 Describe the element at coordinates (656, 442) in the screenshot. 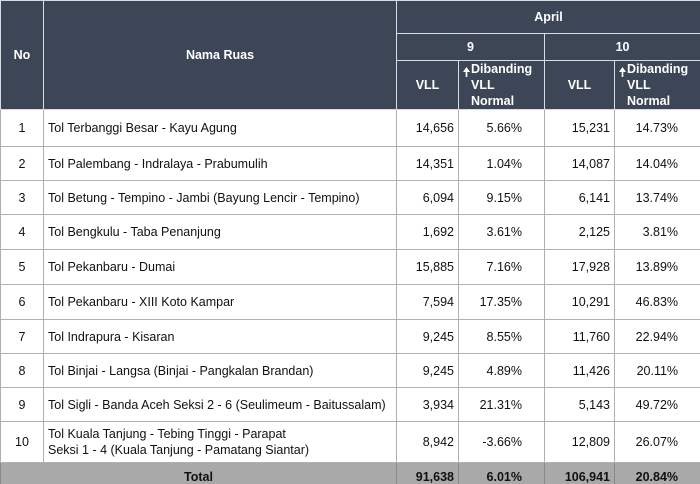

I see `pct-value: 26.07%` at that location.